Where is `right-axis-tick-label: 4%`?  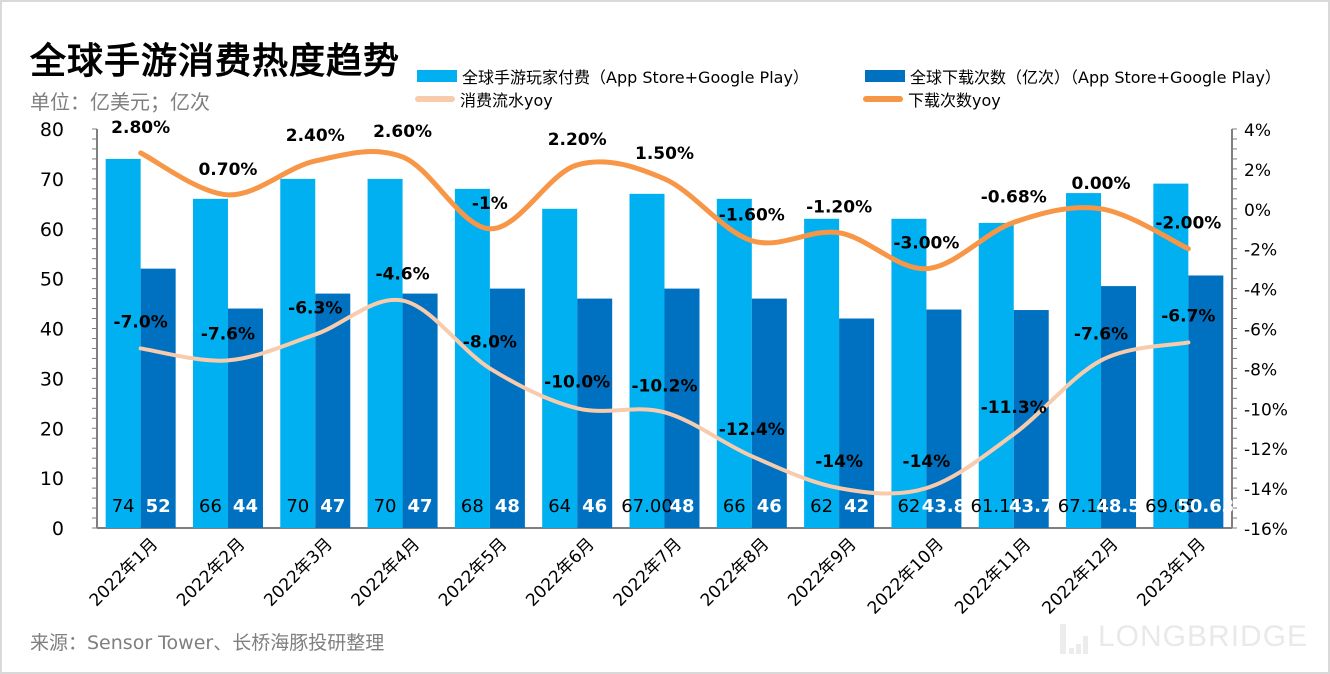 right-axis-tick-label: 4% is located at coordinates (1257, 131).